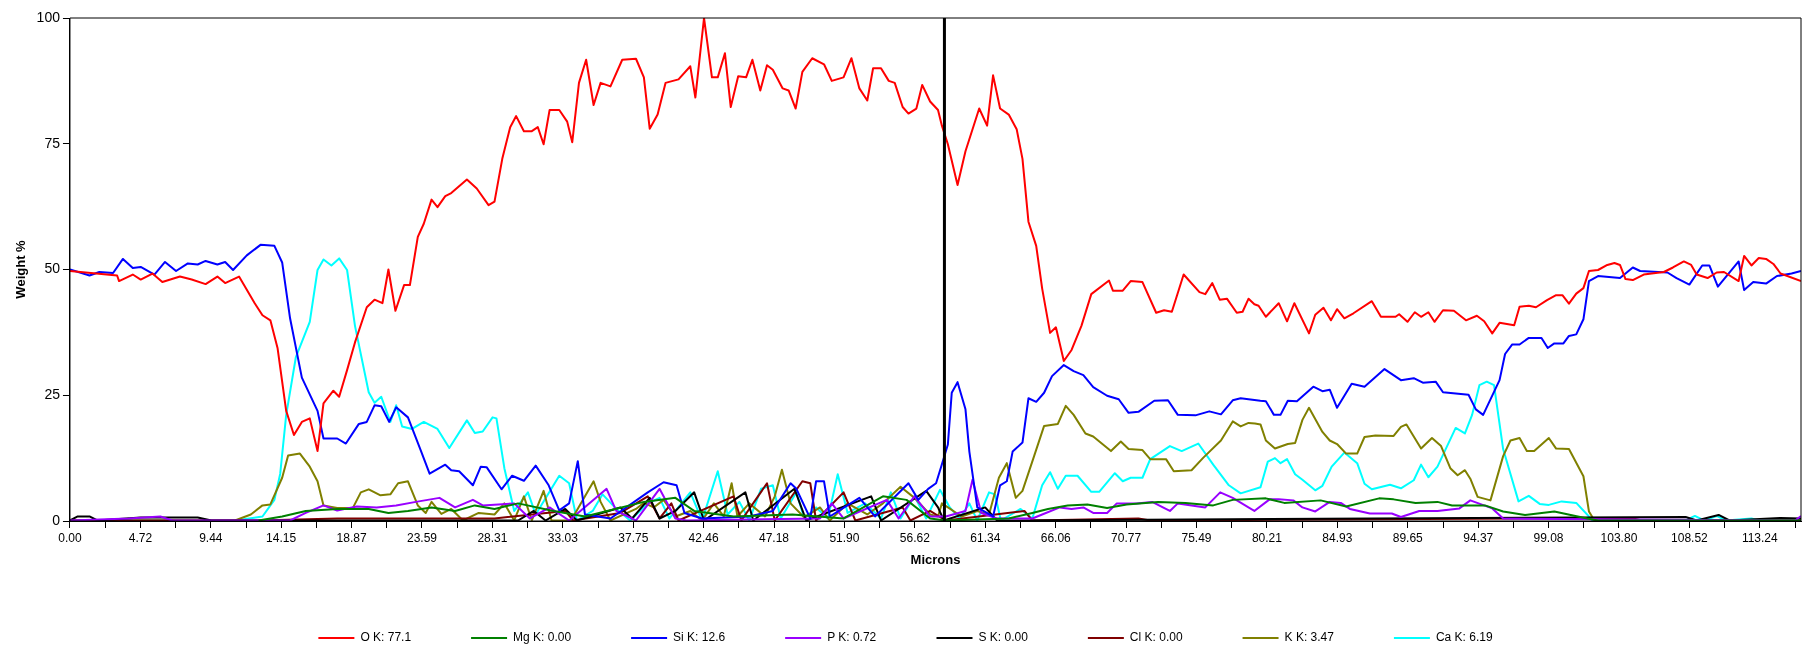 The width and height of the screenshot is (1813, 664). What do you see at coordinates (1309, 637) in the screenshot?
I see `legend-label: K K: 3.47` at bounding box center [1309, 637].